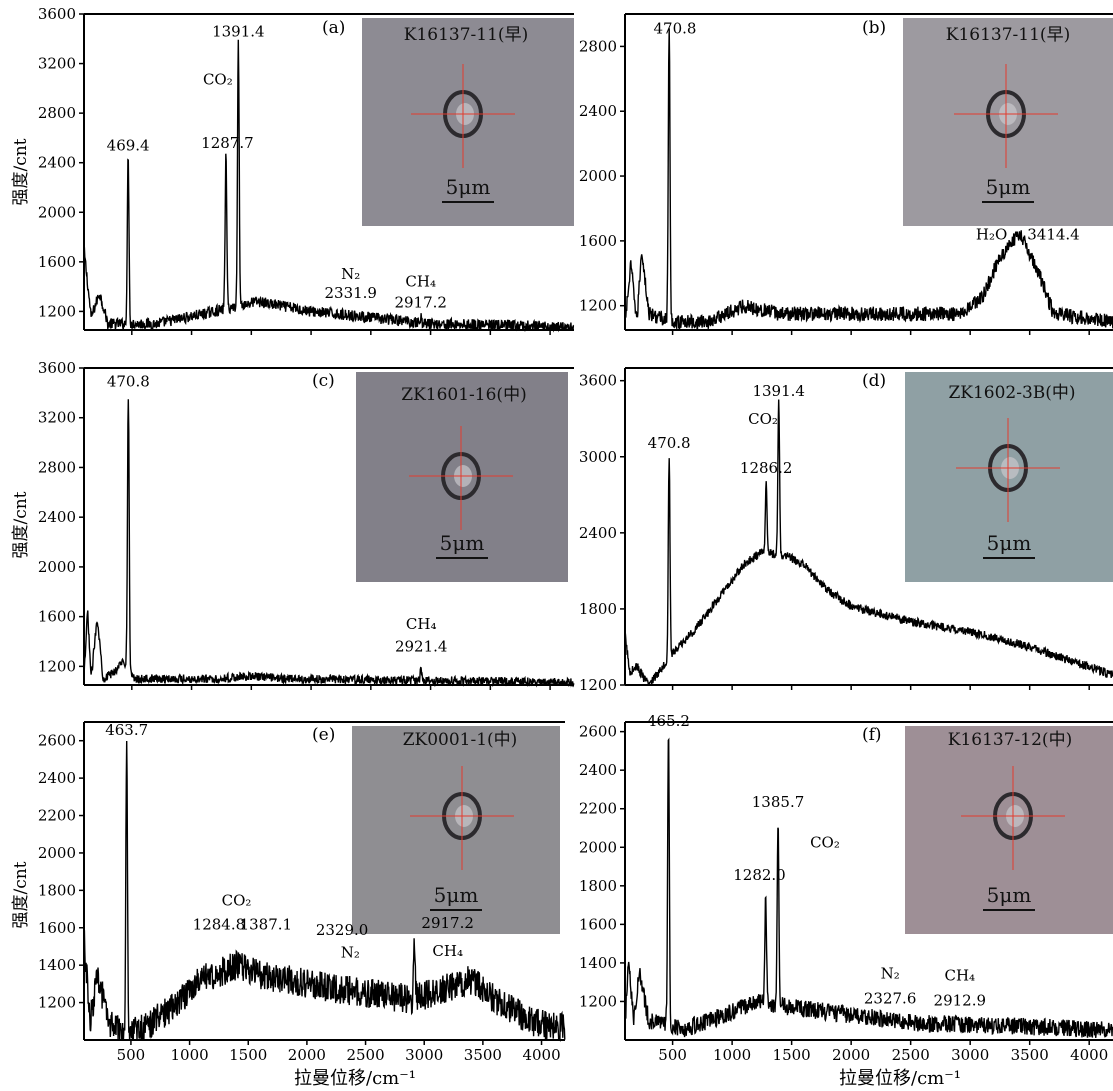 The image size is (1113, 1091). Describe the element at coordinates (890, 998) in the screenshot. I see `peak-annotation: 2327.6` at that location.